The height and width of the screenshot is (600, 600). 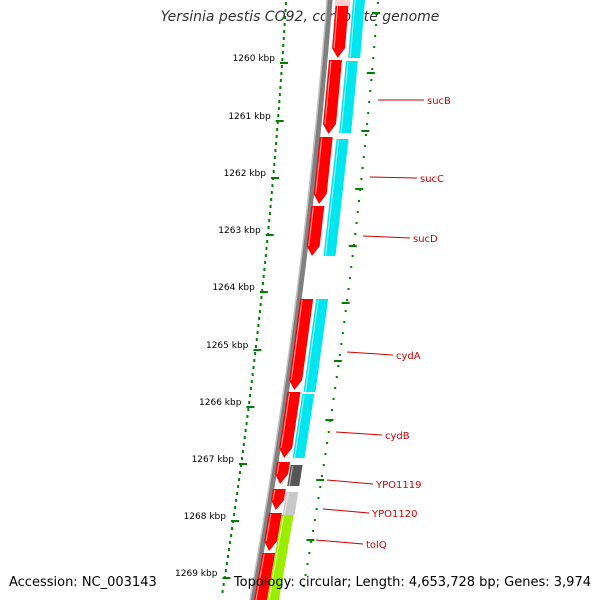 I want to click on tick-label: 1267 kbp, so click(x=213, y=460).